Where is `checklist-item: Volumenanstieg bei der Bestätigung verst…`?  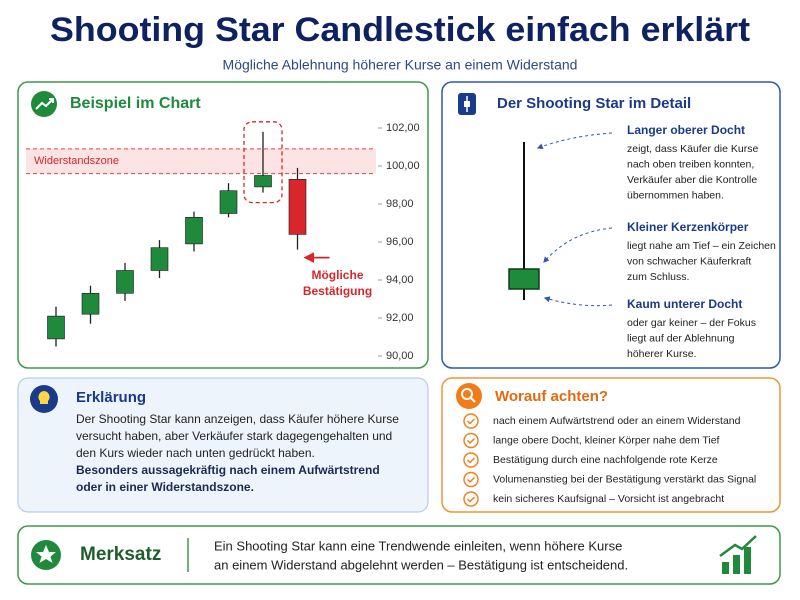
checklist-item: Volumenanstieg bei der Bestätigung verst… is located at coordinates (624, 479).